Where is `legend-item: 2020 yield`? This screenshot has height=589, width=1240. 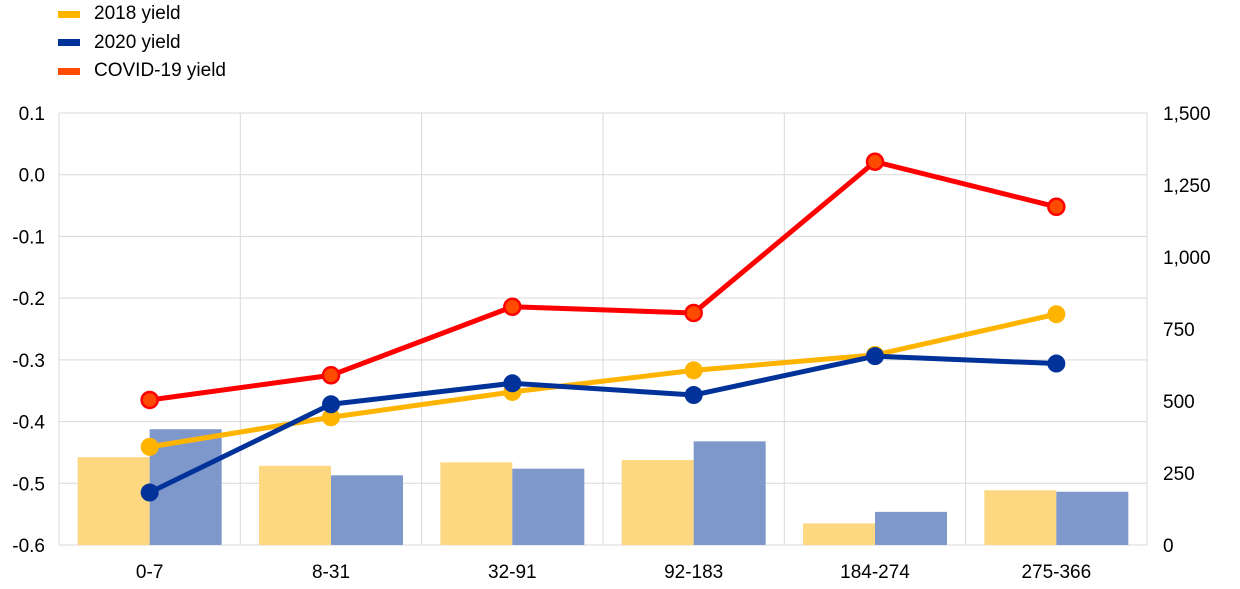 legend-item: 2020 yield is located at coordinates (142, 43).